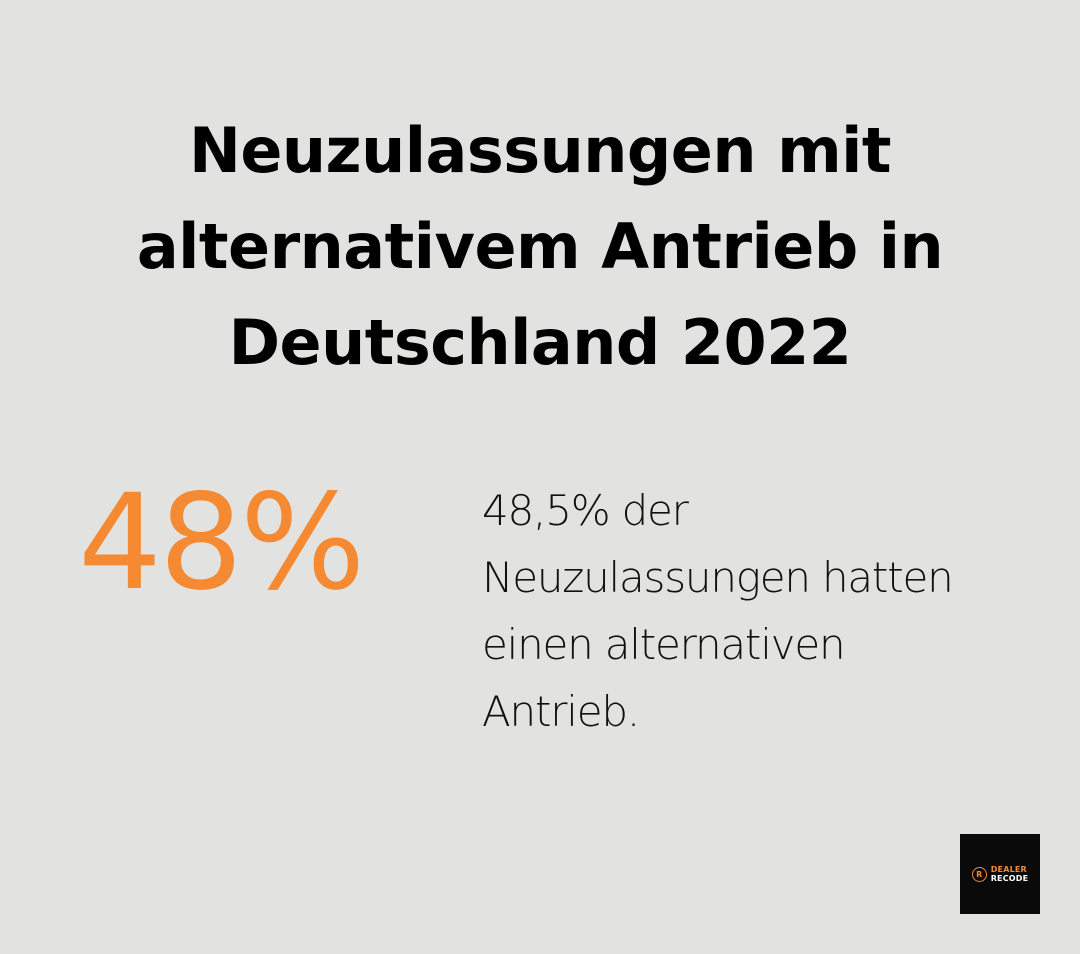 This screenshot has width=1080, height=954. I want to click on stat-description-line-3: einen alternativen, so click(664, 644).